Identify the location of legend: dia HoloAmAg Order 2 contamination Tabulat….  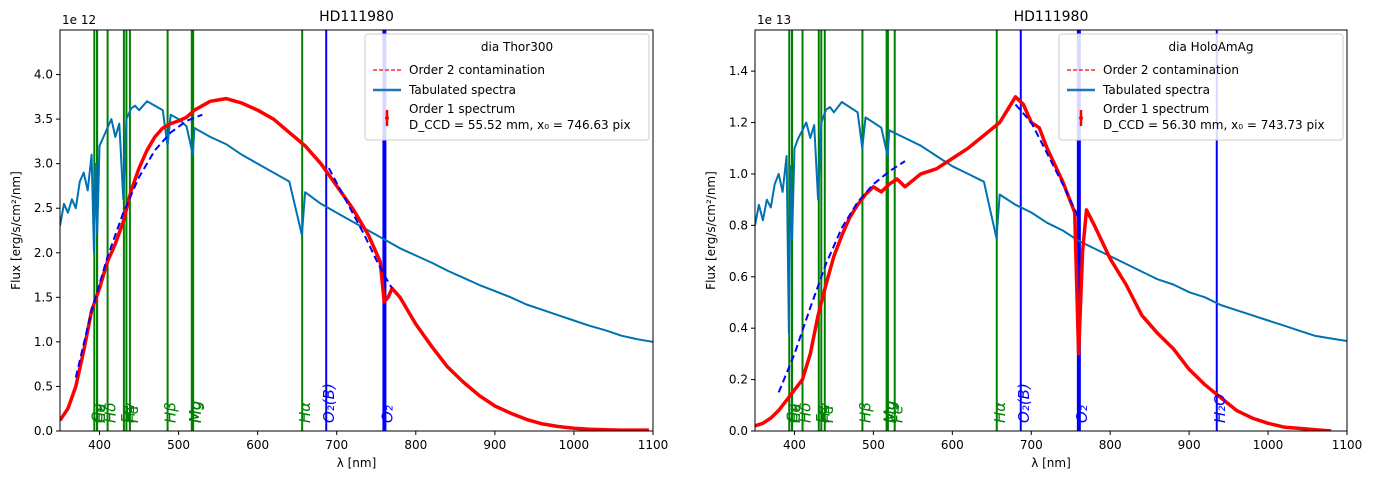
(1201, 87).